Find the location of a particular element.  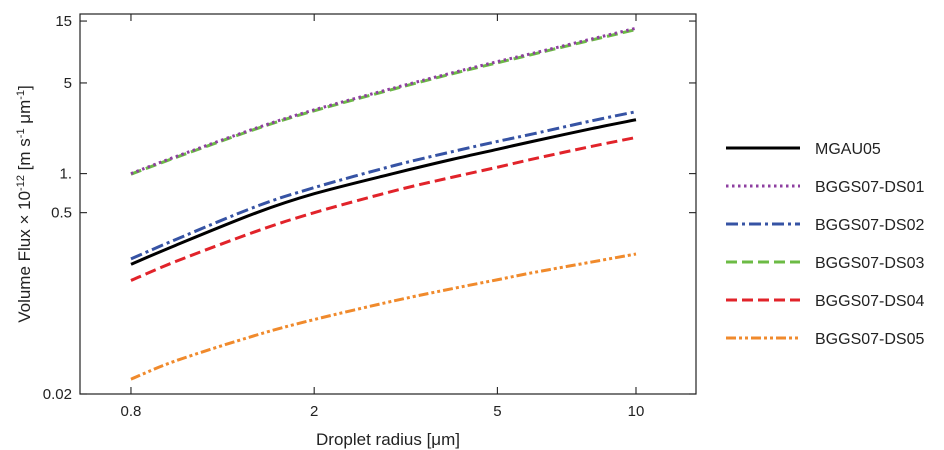

y-tick-label: 1. is located at coordinates (65, 174).